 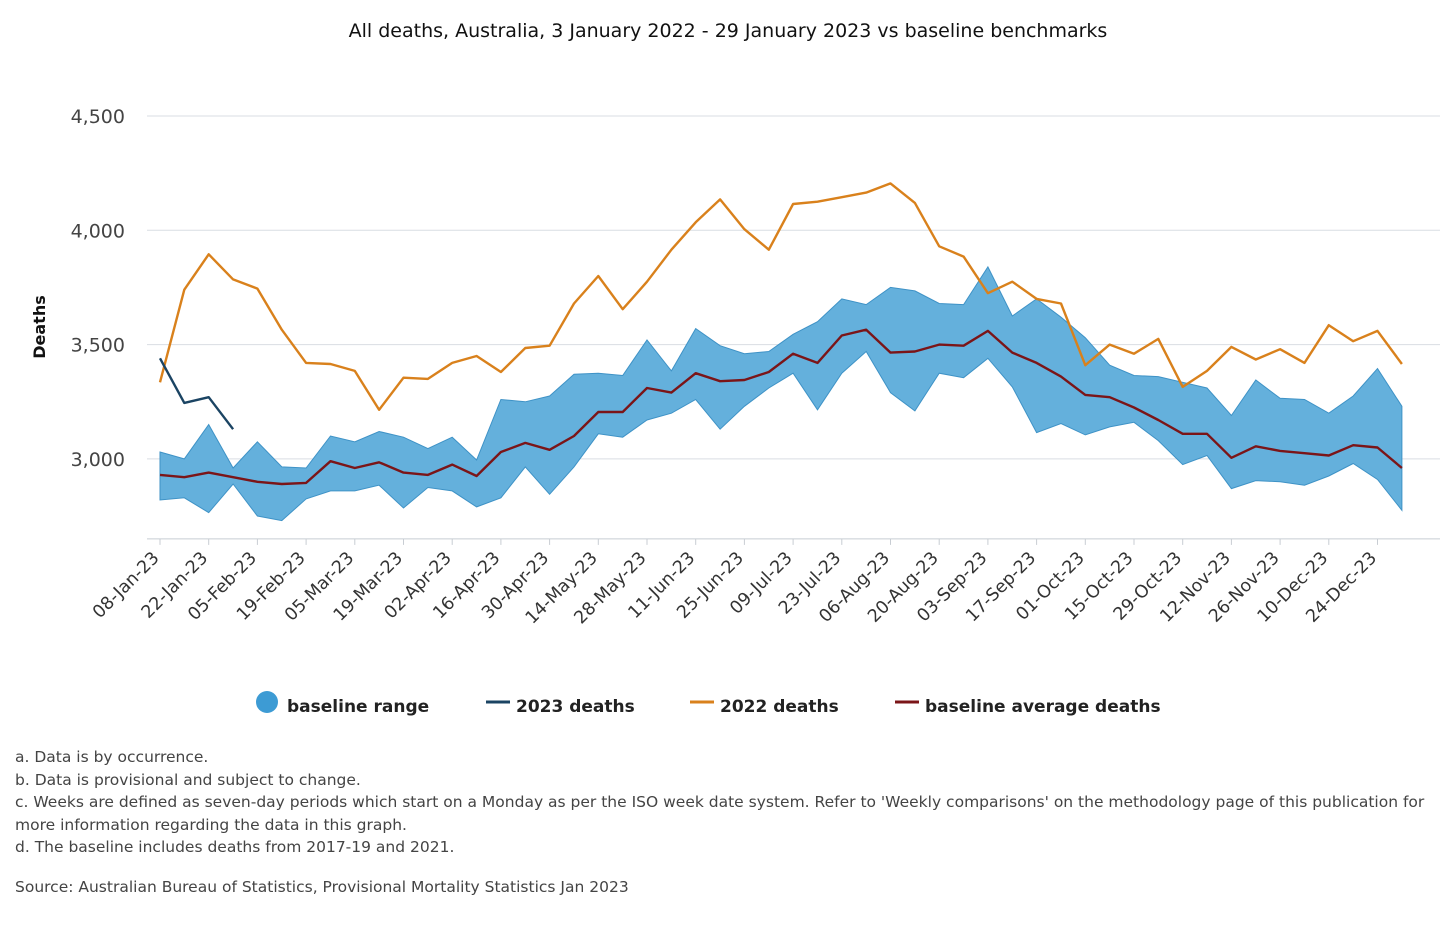 What do you see at coordinates (98, 231) in the screenshot?
I see `y-tick-label: 4,000` at bounding box center [98, 231].